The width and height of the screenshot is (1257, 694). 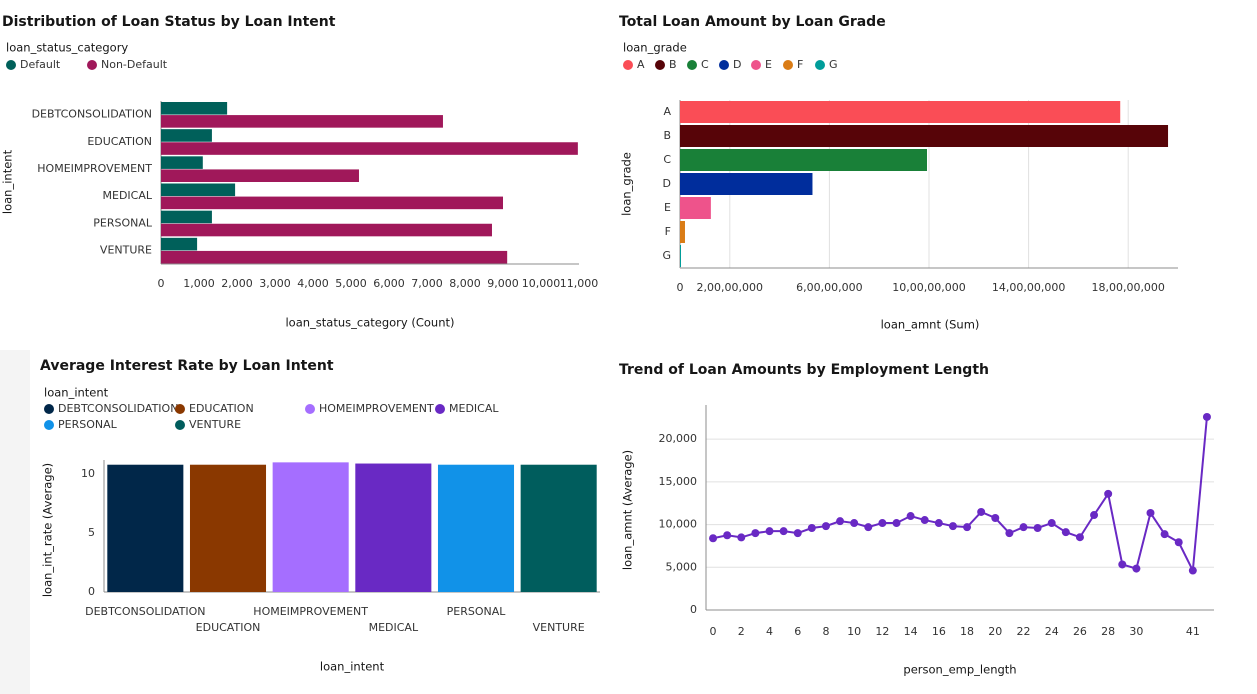 What do you see at coordinates (829, 287) in the screenshot?
I see `x-tick-label: 6,00,00,000` at bounding box center [829, 287].